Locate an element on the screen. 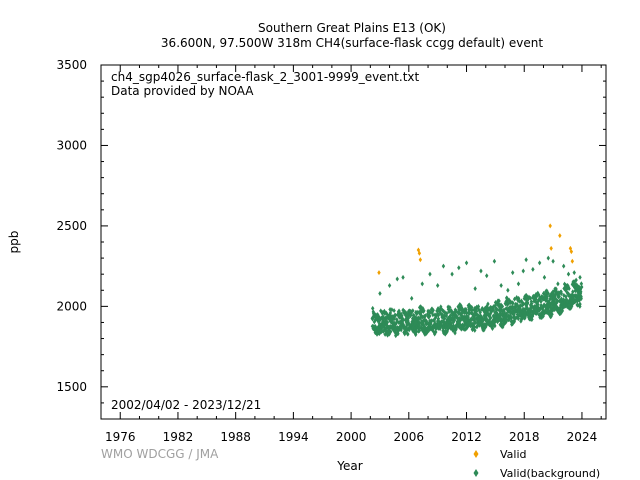 This screenshot has height=480, width=640. y-axis-label: ppb is located at coordinates (14, 242).